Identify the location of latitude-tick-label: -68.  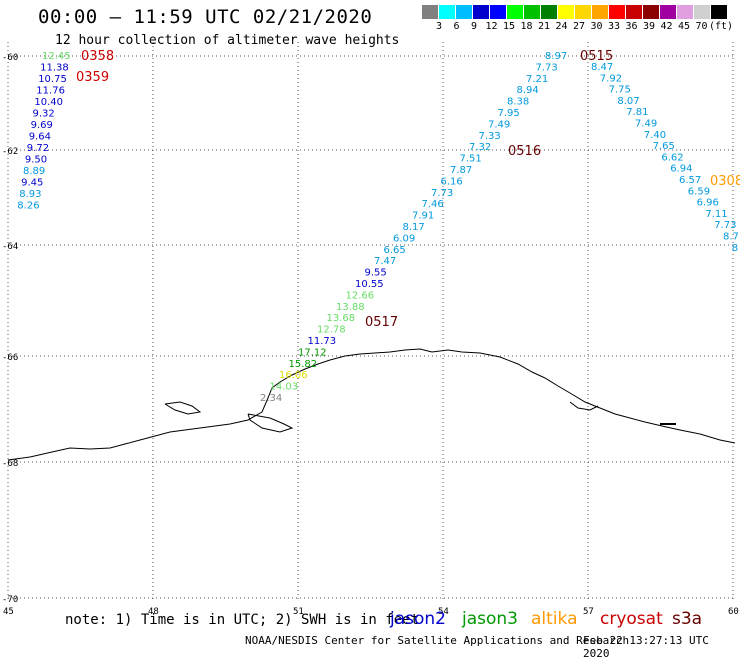
(10, 464).